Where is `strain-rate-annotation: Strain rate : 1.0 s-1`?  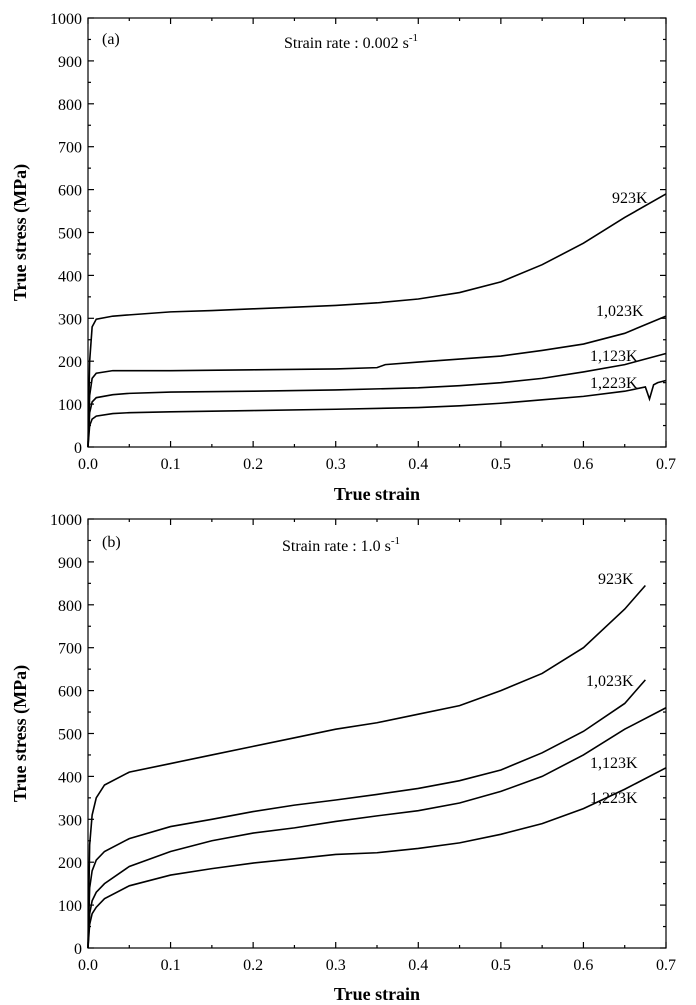 strain-rate-annotation: Strain rate : 1.0 s-1 is located at coordinates (341, 545).